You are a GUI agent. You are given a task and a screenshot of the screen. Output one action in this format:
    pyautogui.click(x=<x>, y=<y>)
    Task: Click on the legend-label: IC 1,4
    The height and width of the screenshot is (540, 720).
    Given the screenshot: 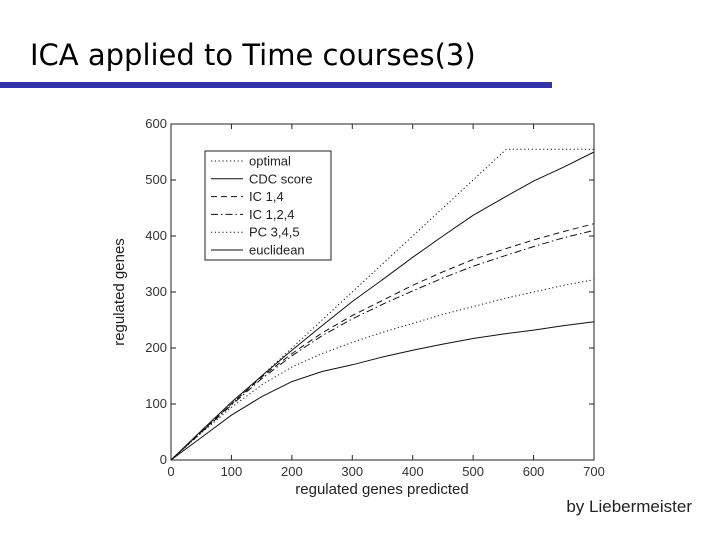 What is the action you would take?
    pyautogui.click(x=266, y=196)
    